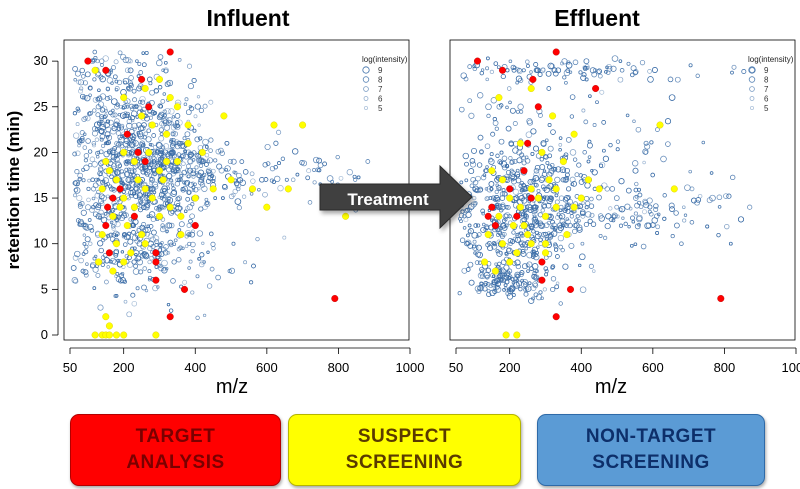 The width and height of the screenshot is (800, 489). Describe the element at coordinates (651, 450) in the screenshot. I see `non-target-screening-legend-box: NON-TARGET SCREENING` at that location.